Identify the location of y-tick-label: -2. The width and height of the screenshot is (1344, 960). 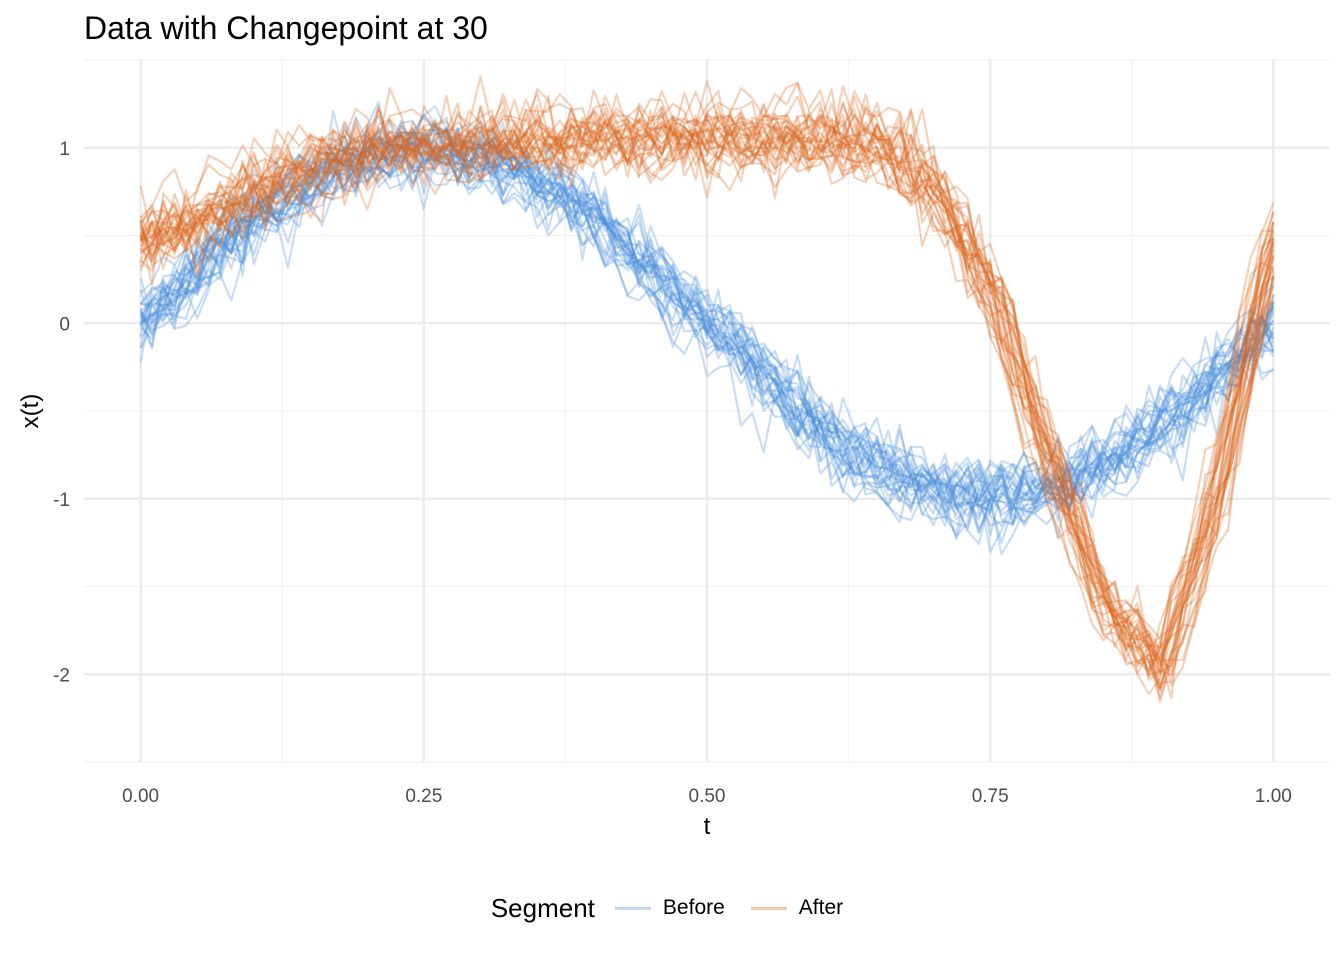
(61, 675).